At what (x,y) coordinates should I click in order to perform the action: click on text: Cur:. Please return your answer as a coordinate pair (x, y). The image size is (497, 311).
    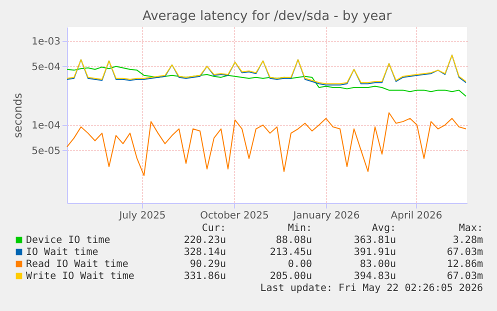
    Looking at the image, I should click on (214, 228).